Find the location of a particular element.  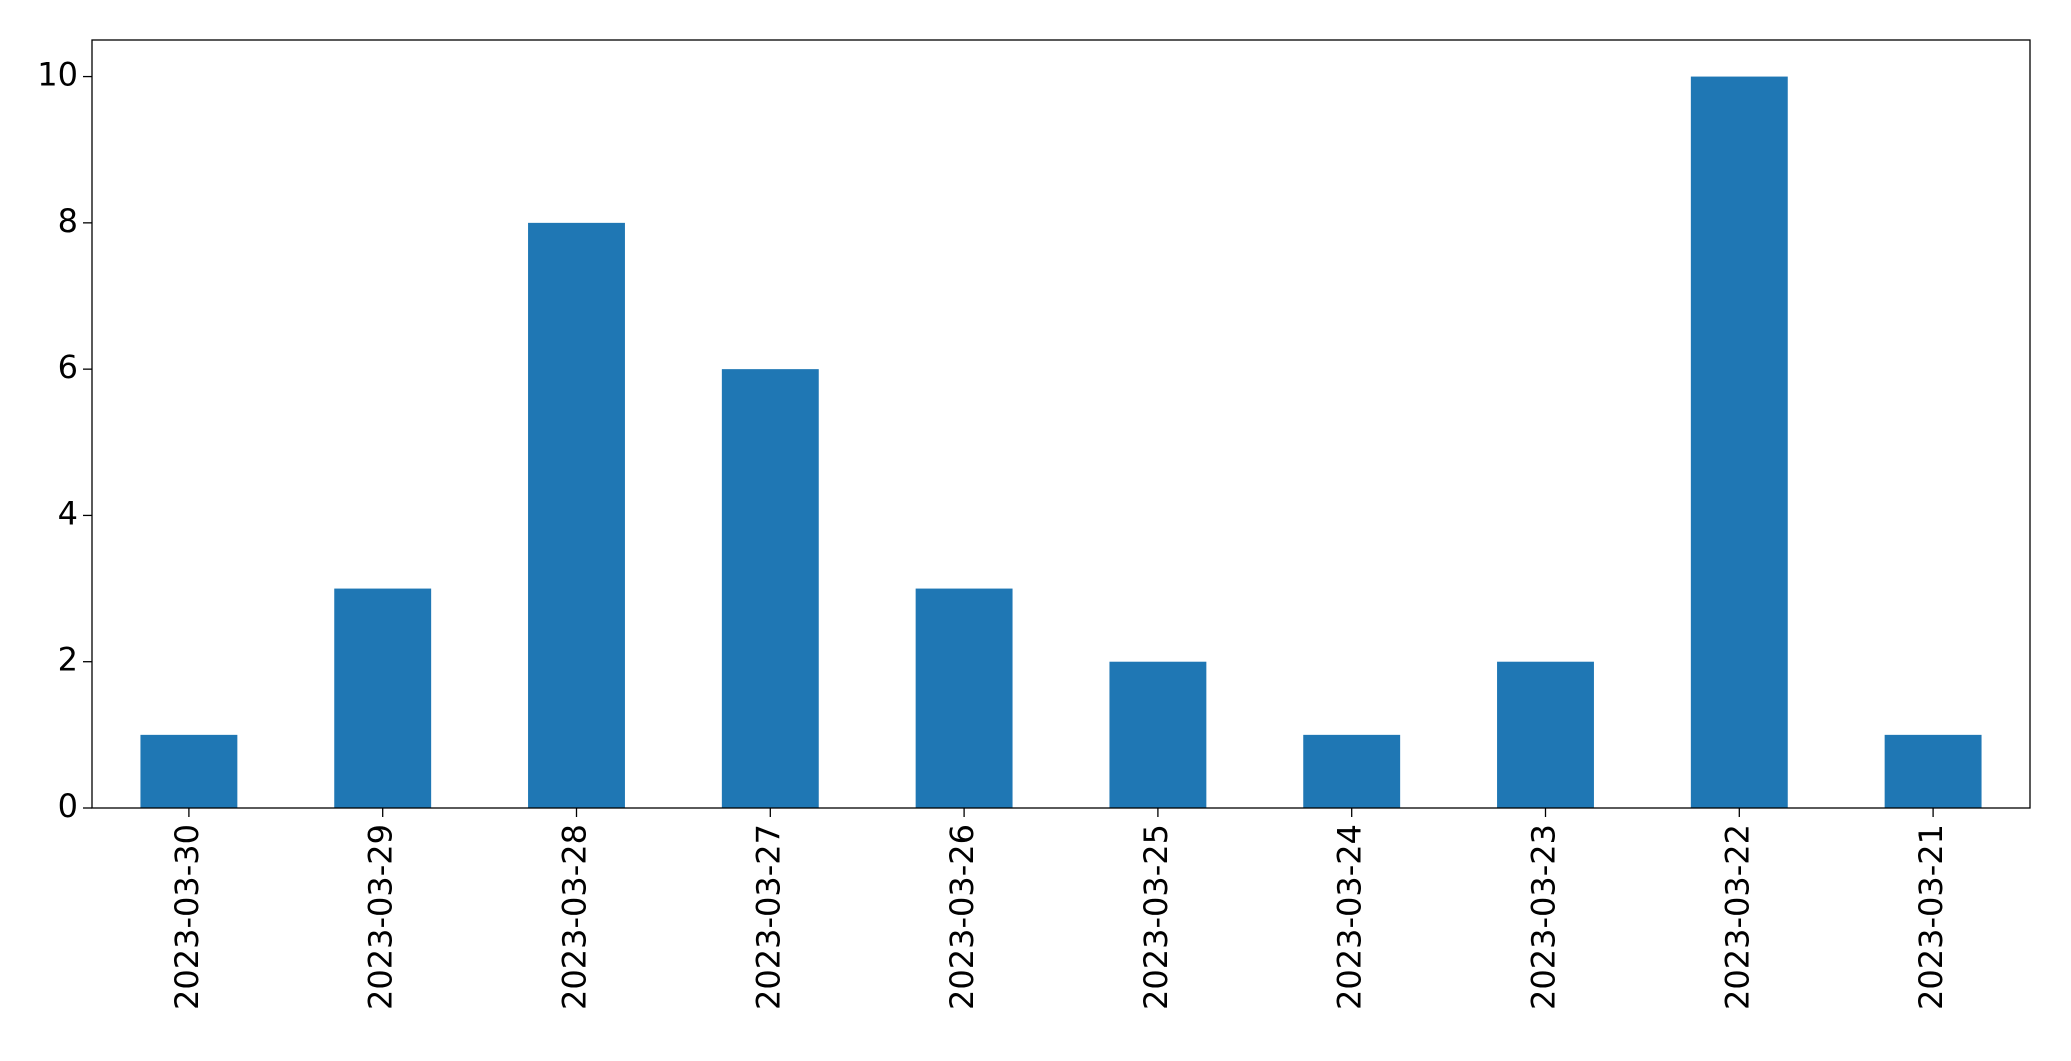

y-tick-label: 8 is located at coordinates (68, 221).